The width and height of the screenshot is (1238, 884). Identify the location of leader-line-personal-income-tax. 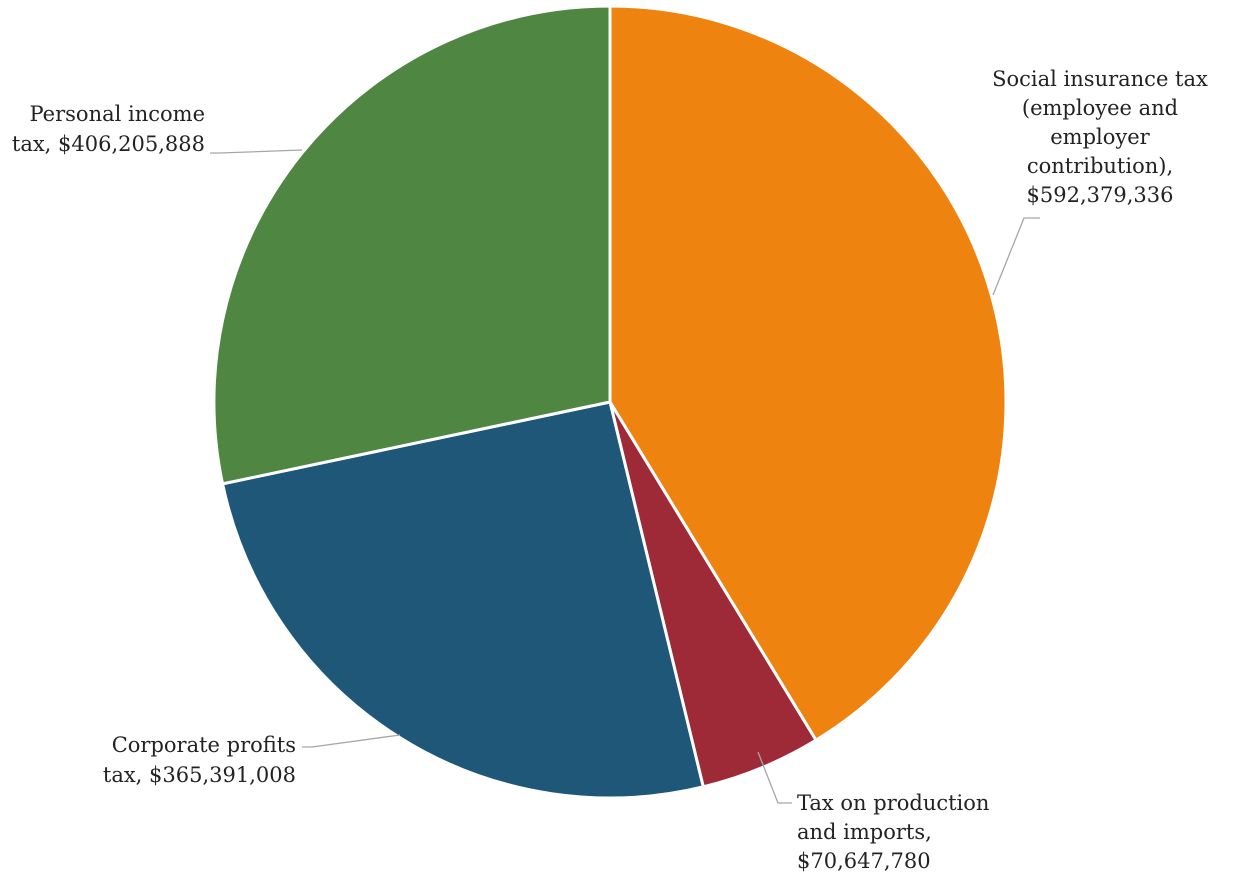
(256, 151).